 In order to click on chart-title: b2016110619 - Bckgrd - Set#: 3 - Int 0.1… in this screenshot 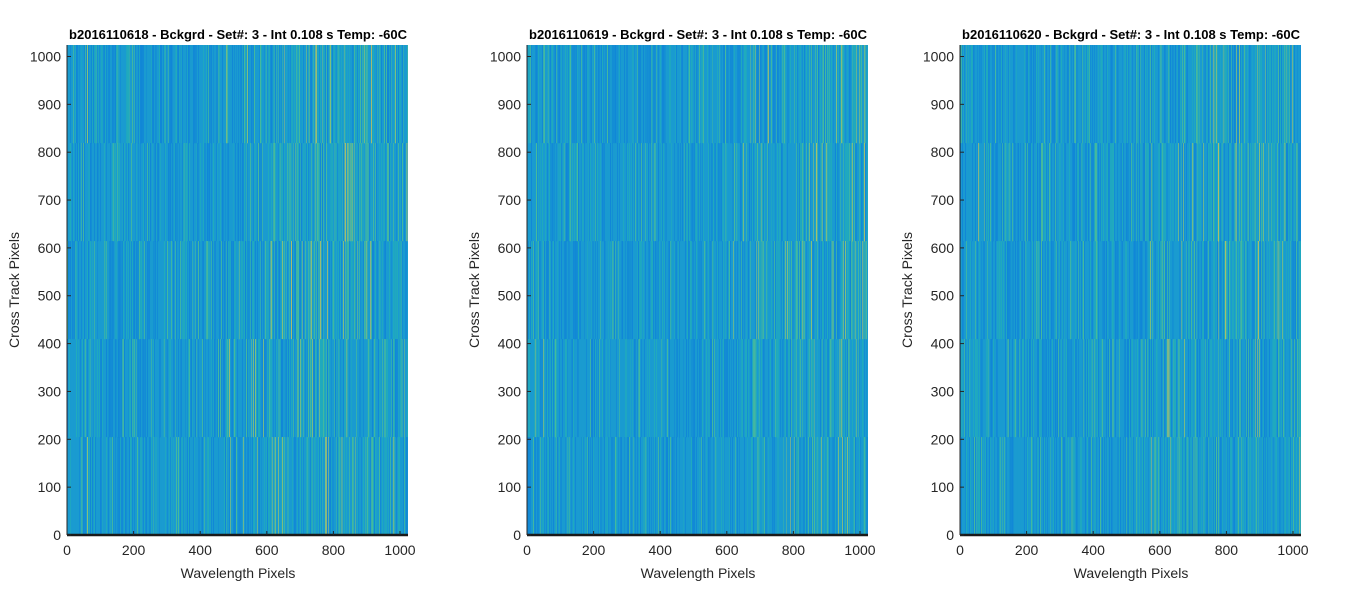, I will do `click(698, 34)`.